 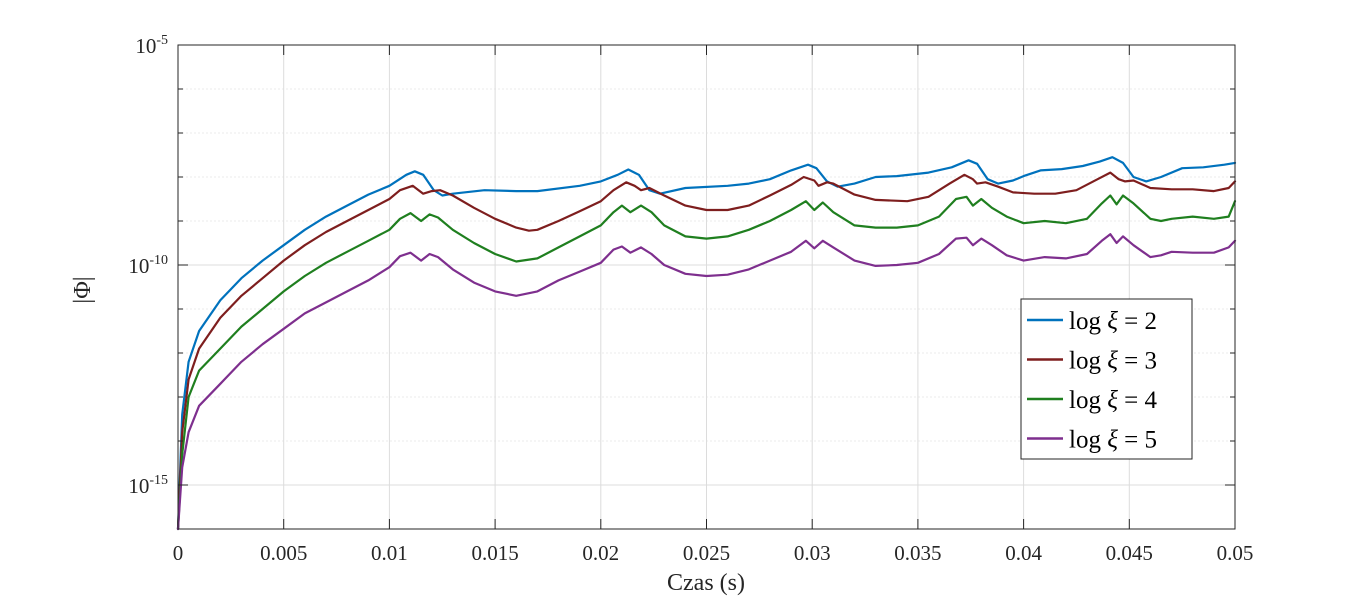 What do you see at coordinates (1137, 440) in the screenshot?
I see `legend-label-value: = 5` at bounding box center [1137, 440].